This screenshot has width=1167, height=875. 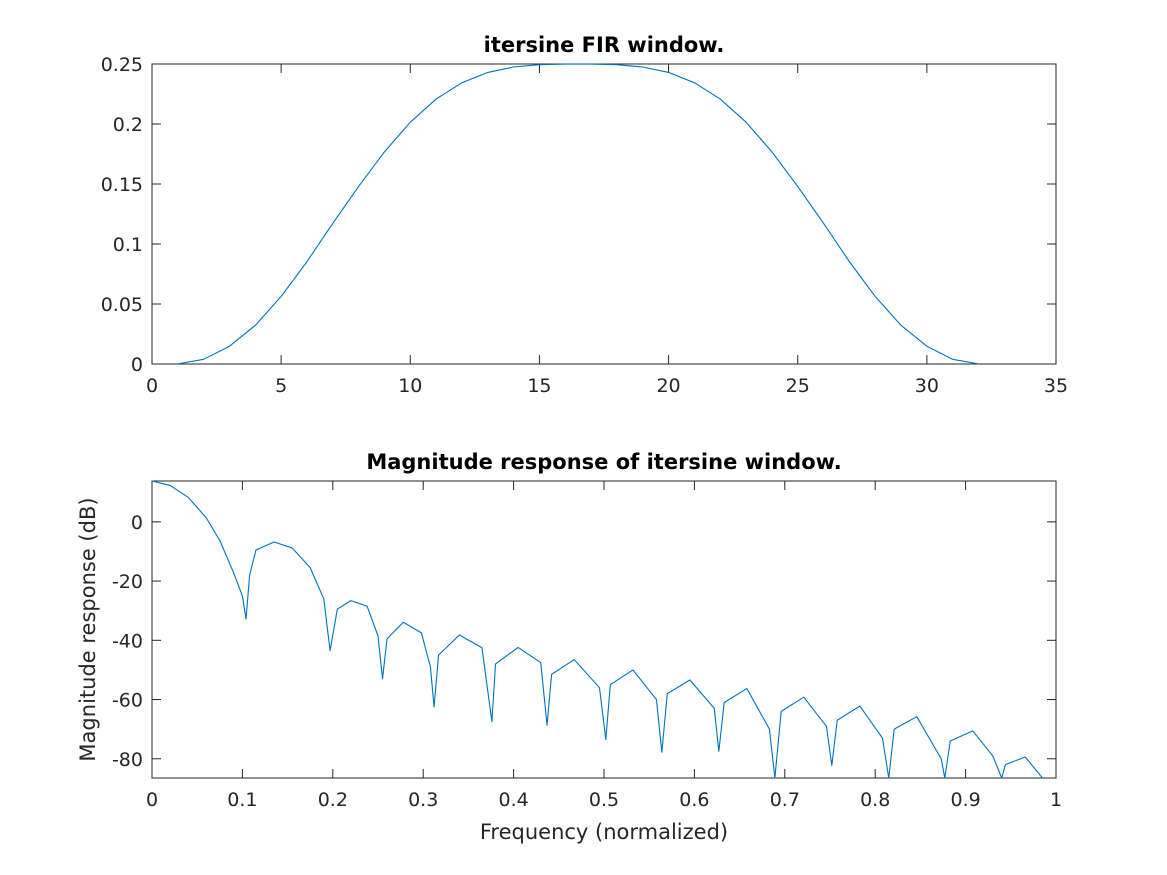 What do you see at coordinates (88, 629) in the screenshot?
I see `magnitude-y-axis-label: Magnitude response (dB)` at bounding box center [88, 629].